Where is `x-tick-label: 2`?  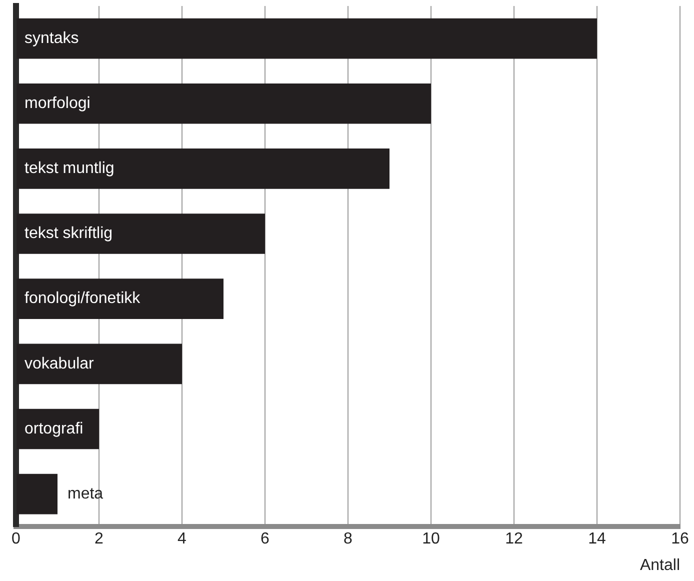
x-tick-label: 2 is located at coordinates (99, 539).